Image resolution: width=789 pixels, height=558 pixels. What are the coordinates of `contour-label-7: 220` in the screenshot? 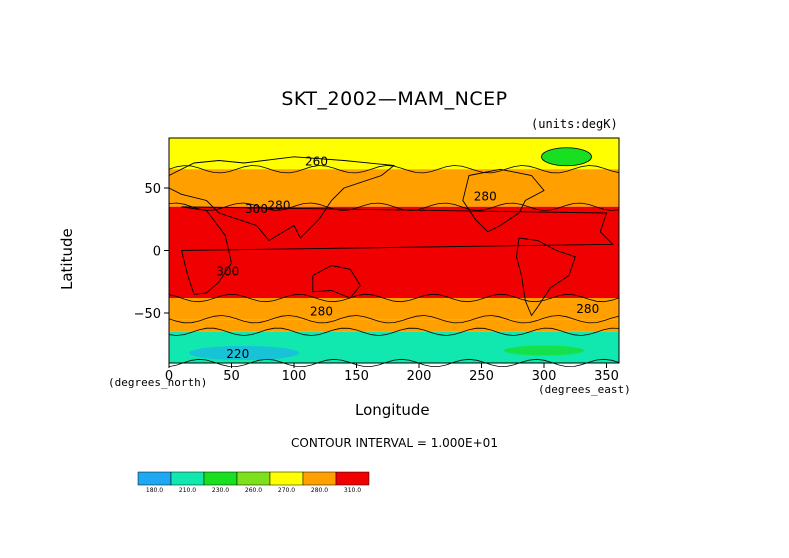 It's located at (237, 354).